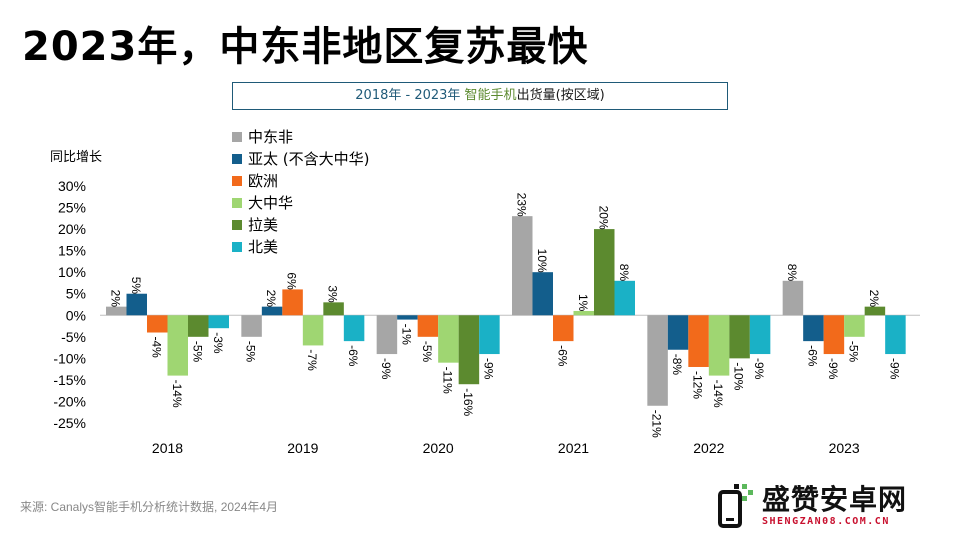 This screenshot has width=960, height=540. What do you see at coordinates (237, 137) in the screenshot?
I see `legend-swatch-mea` at bounding box center [237, 137].